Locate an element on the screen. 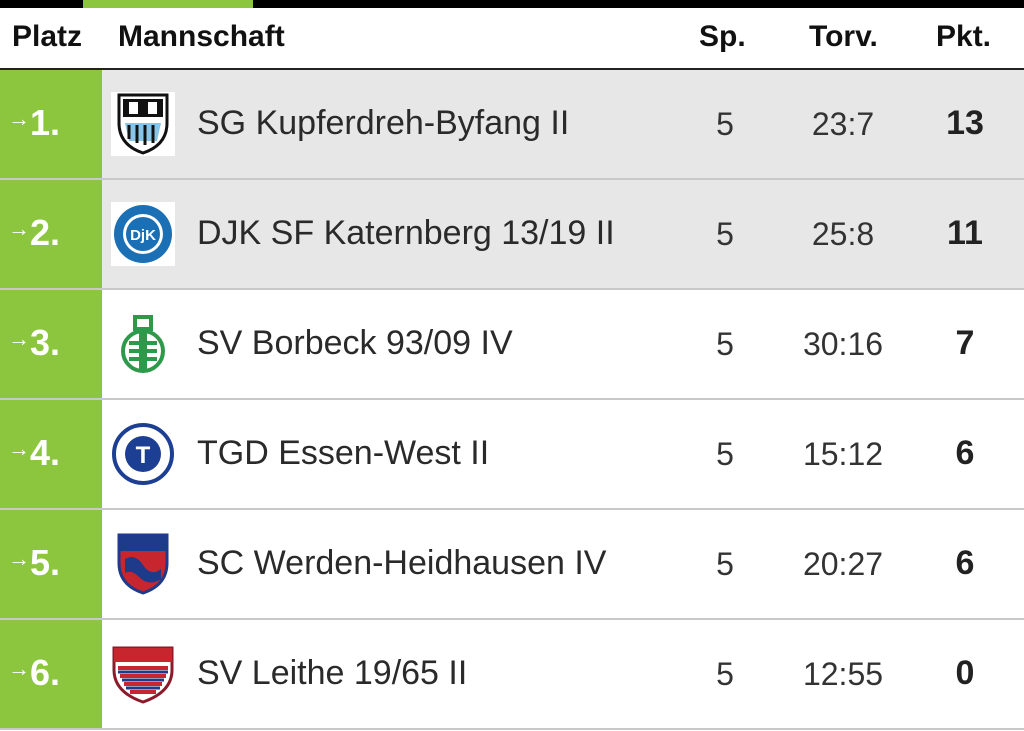 The height and width of the screenshot is (731, 1024). djk-logo-text: DjK is located at coordinates (143, 235).